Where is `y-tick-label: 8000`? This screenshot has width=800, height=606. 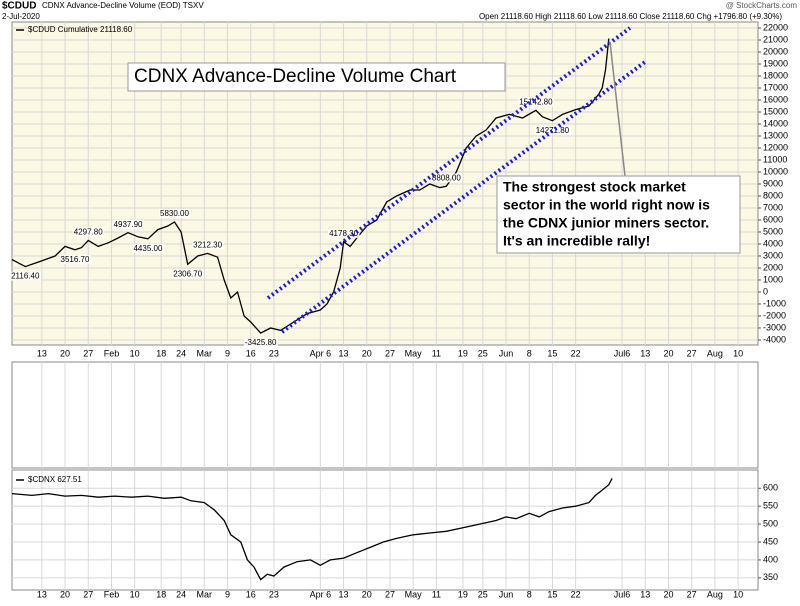 y-tick-label: 8000 is located at coordinates (773, 195).